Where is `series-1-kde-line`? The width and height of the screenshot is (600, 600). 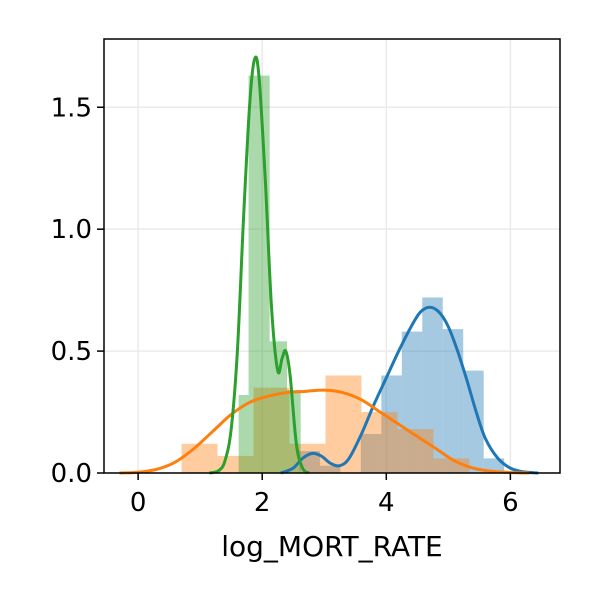
series-1-kde-line is located at coordinates (324, 431).